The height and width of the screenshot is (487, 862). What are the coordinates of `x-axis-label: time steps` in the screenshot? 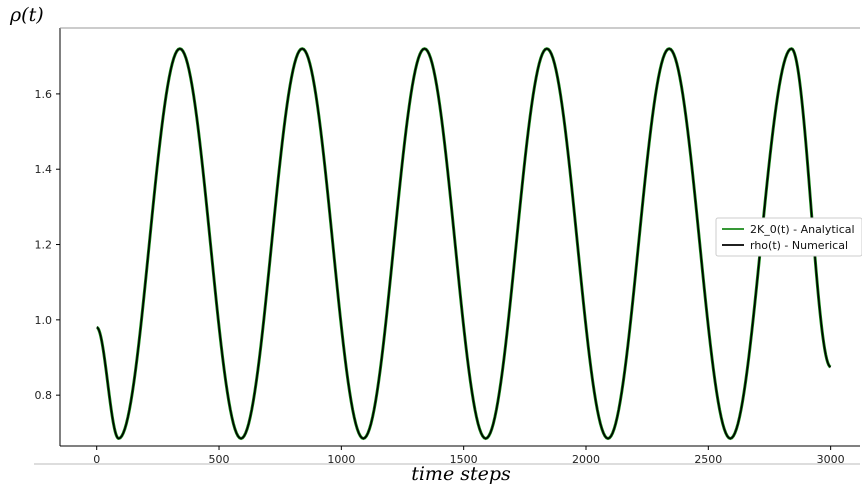 It's located at (461, 474).